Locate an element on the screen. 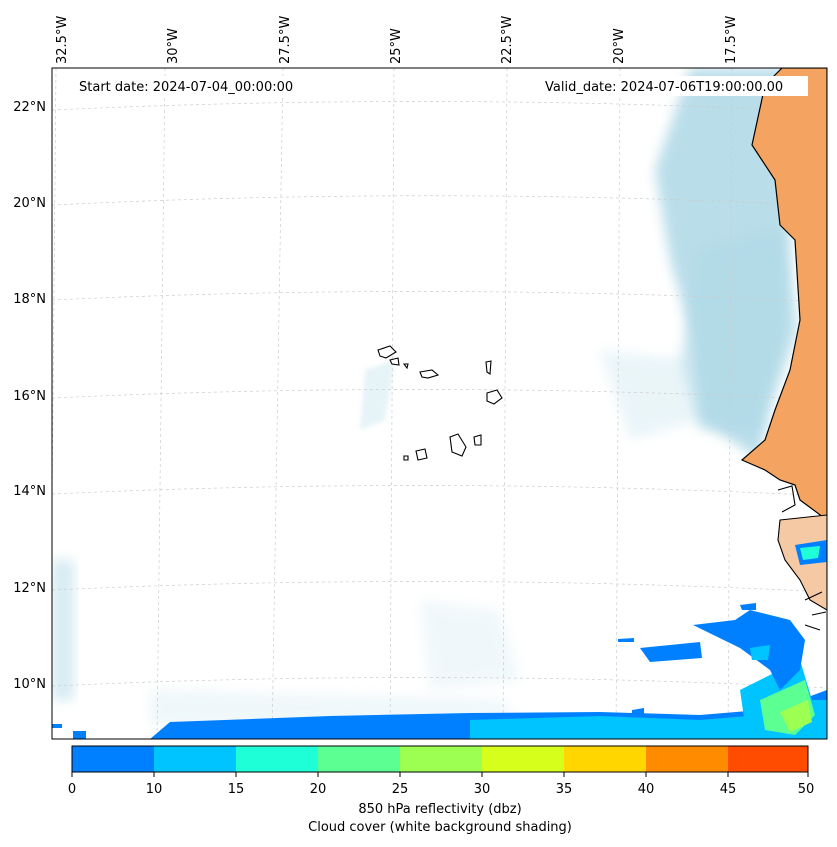 Image resolution: width=837 pixels, height=847 pixels. lat-label: 12°N is located at coordinates (29, 588).